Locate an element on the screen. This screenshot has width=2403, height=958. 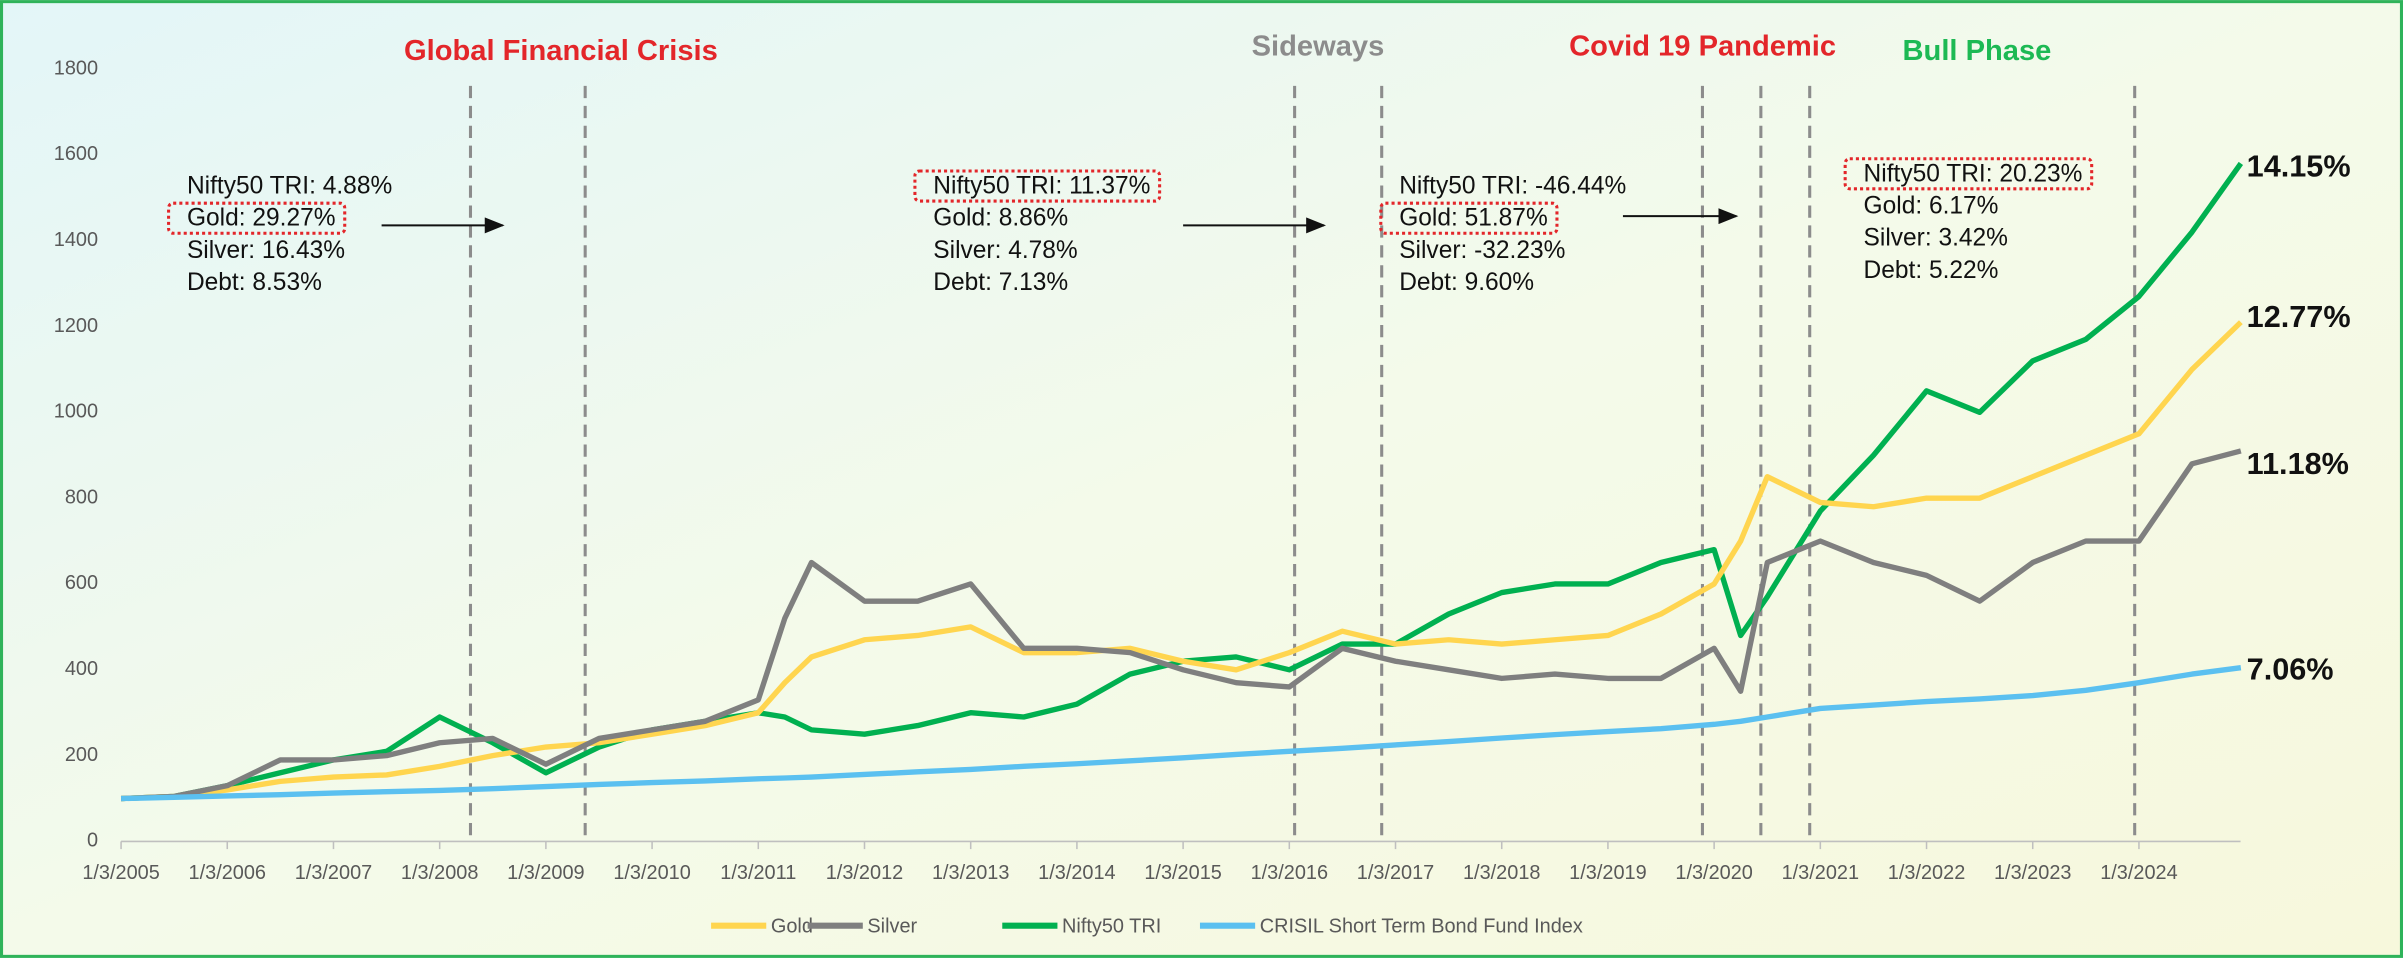
end-label: 11.18% is located at coordinates (2298, 464).